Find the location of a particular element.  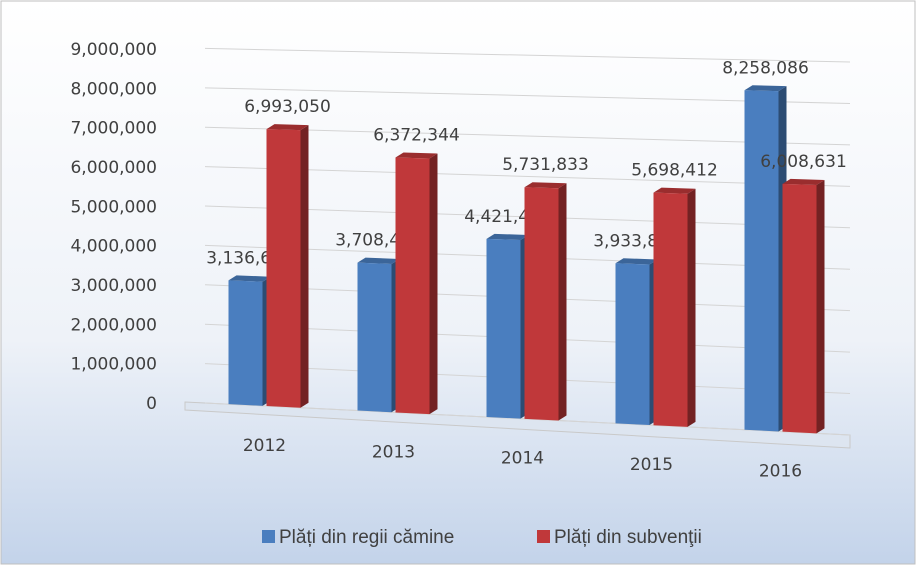

y-tick-label: 4,000,000 is located at coordinates (113, 247).